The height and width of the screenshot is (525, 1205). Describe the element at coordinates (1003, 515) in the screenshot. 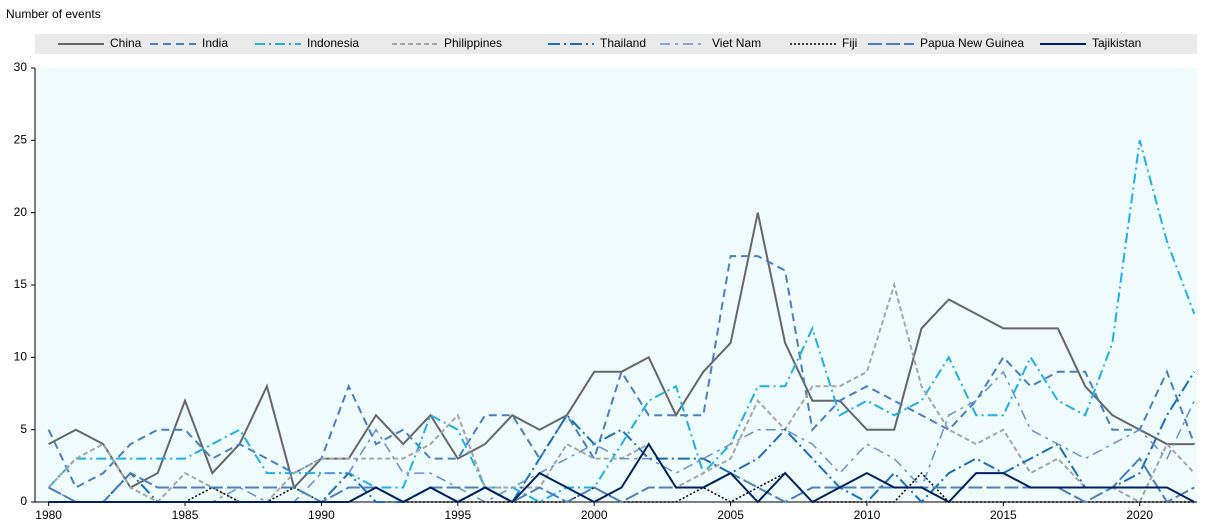

I see `x-tick-label: 2015` at that location.